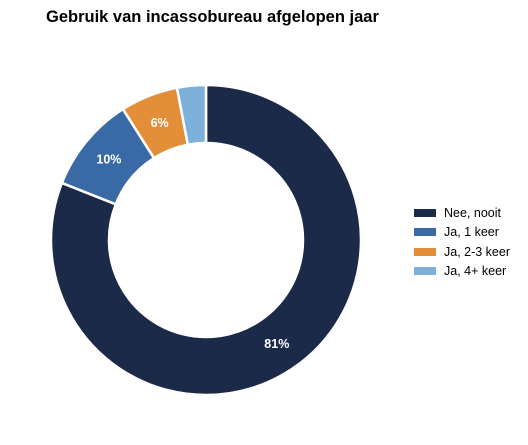 This screenshot has width=528, height=445. Describe the element at coordinates (477, 251) in the screenshot. I see `legend-label: Ja, 2-3 keer` at that location.